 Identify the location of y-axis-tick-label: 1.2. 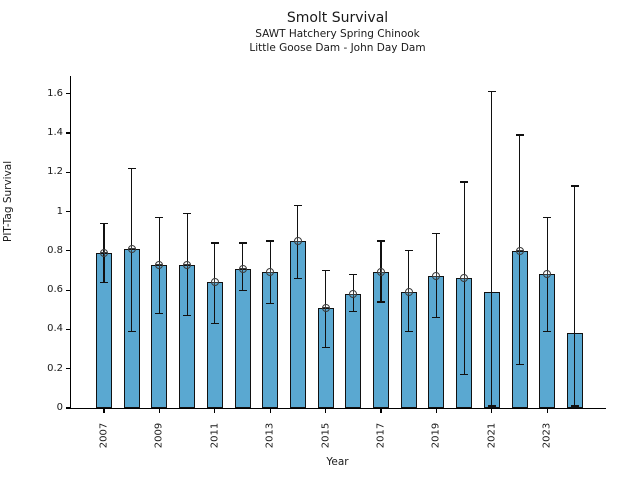
(55, 172).